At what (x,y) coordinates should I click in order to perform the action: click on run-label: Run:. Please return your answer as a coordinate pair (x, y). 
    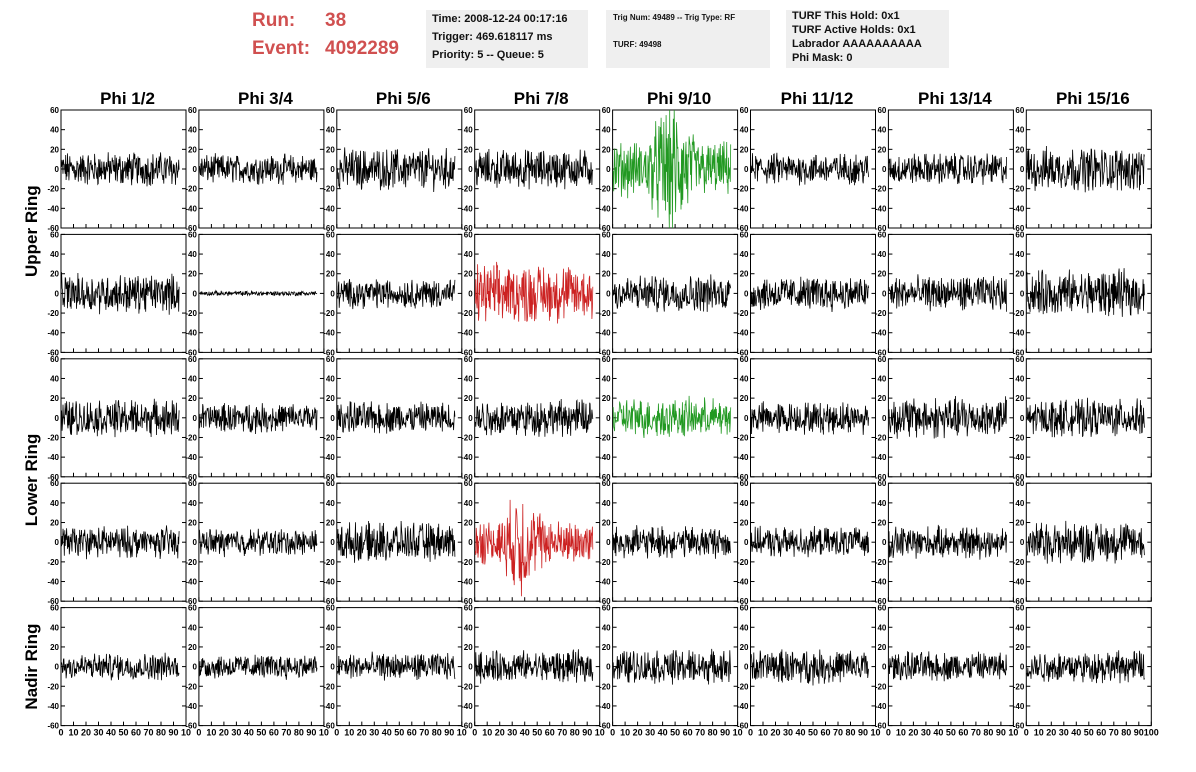
    Looking at the image, I should click on (274, 20).